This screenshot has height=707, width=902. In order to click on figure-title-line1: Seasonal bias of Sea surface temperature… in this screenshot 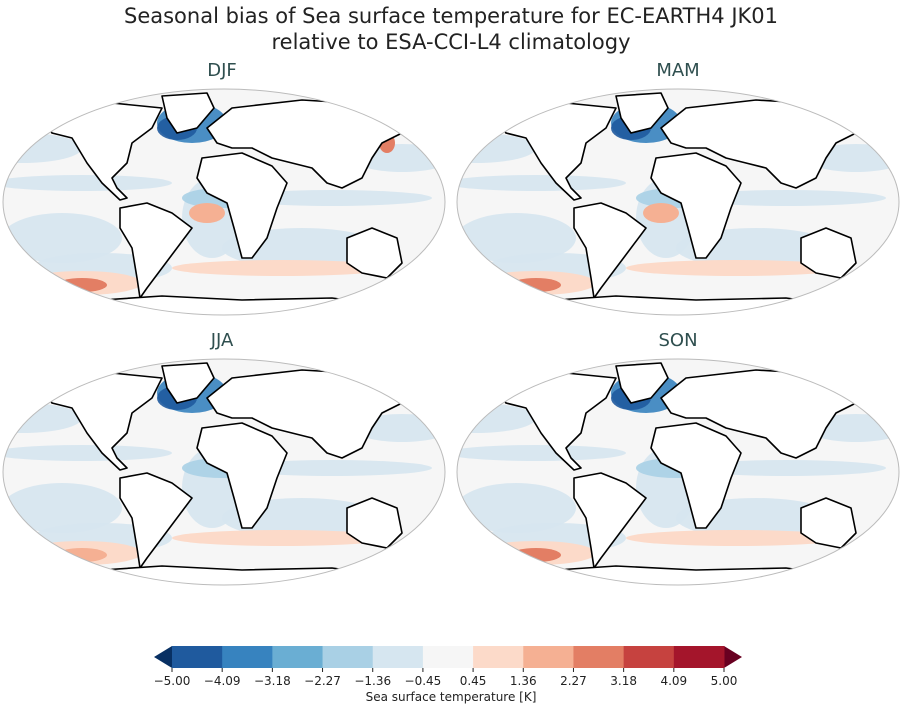, I will do `click(450, 16)`.